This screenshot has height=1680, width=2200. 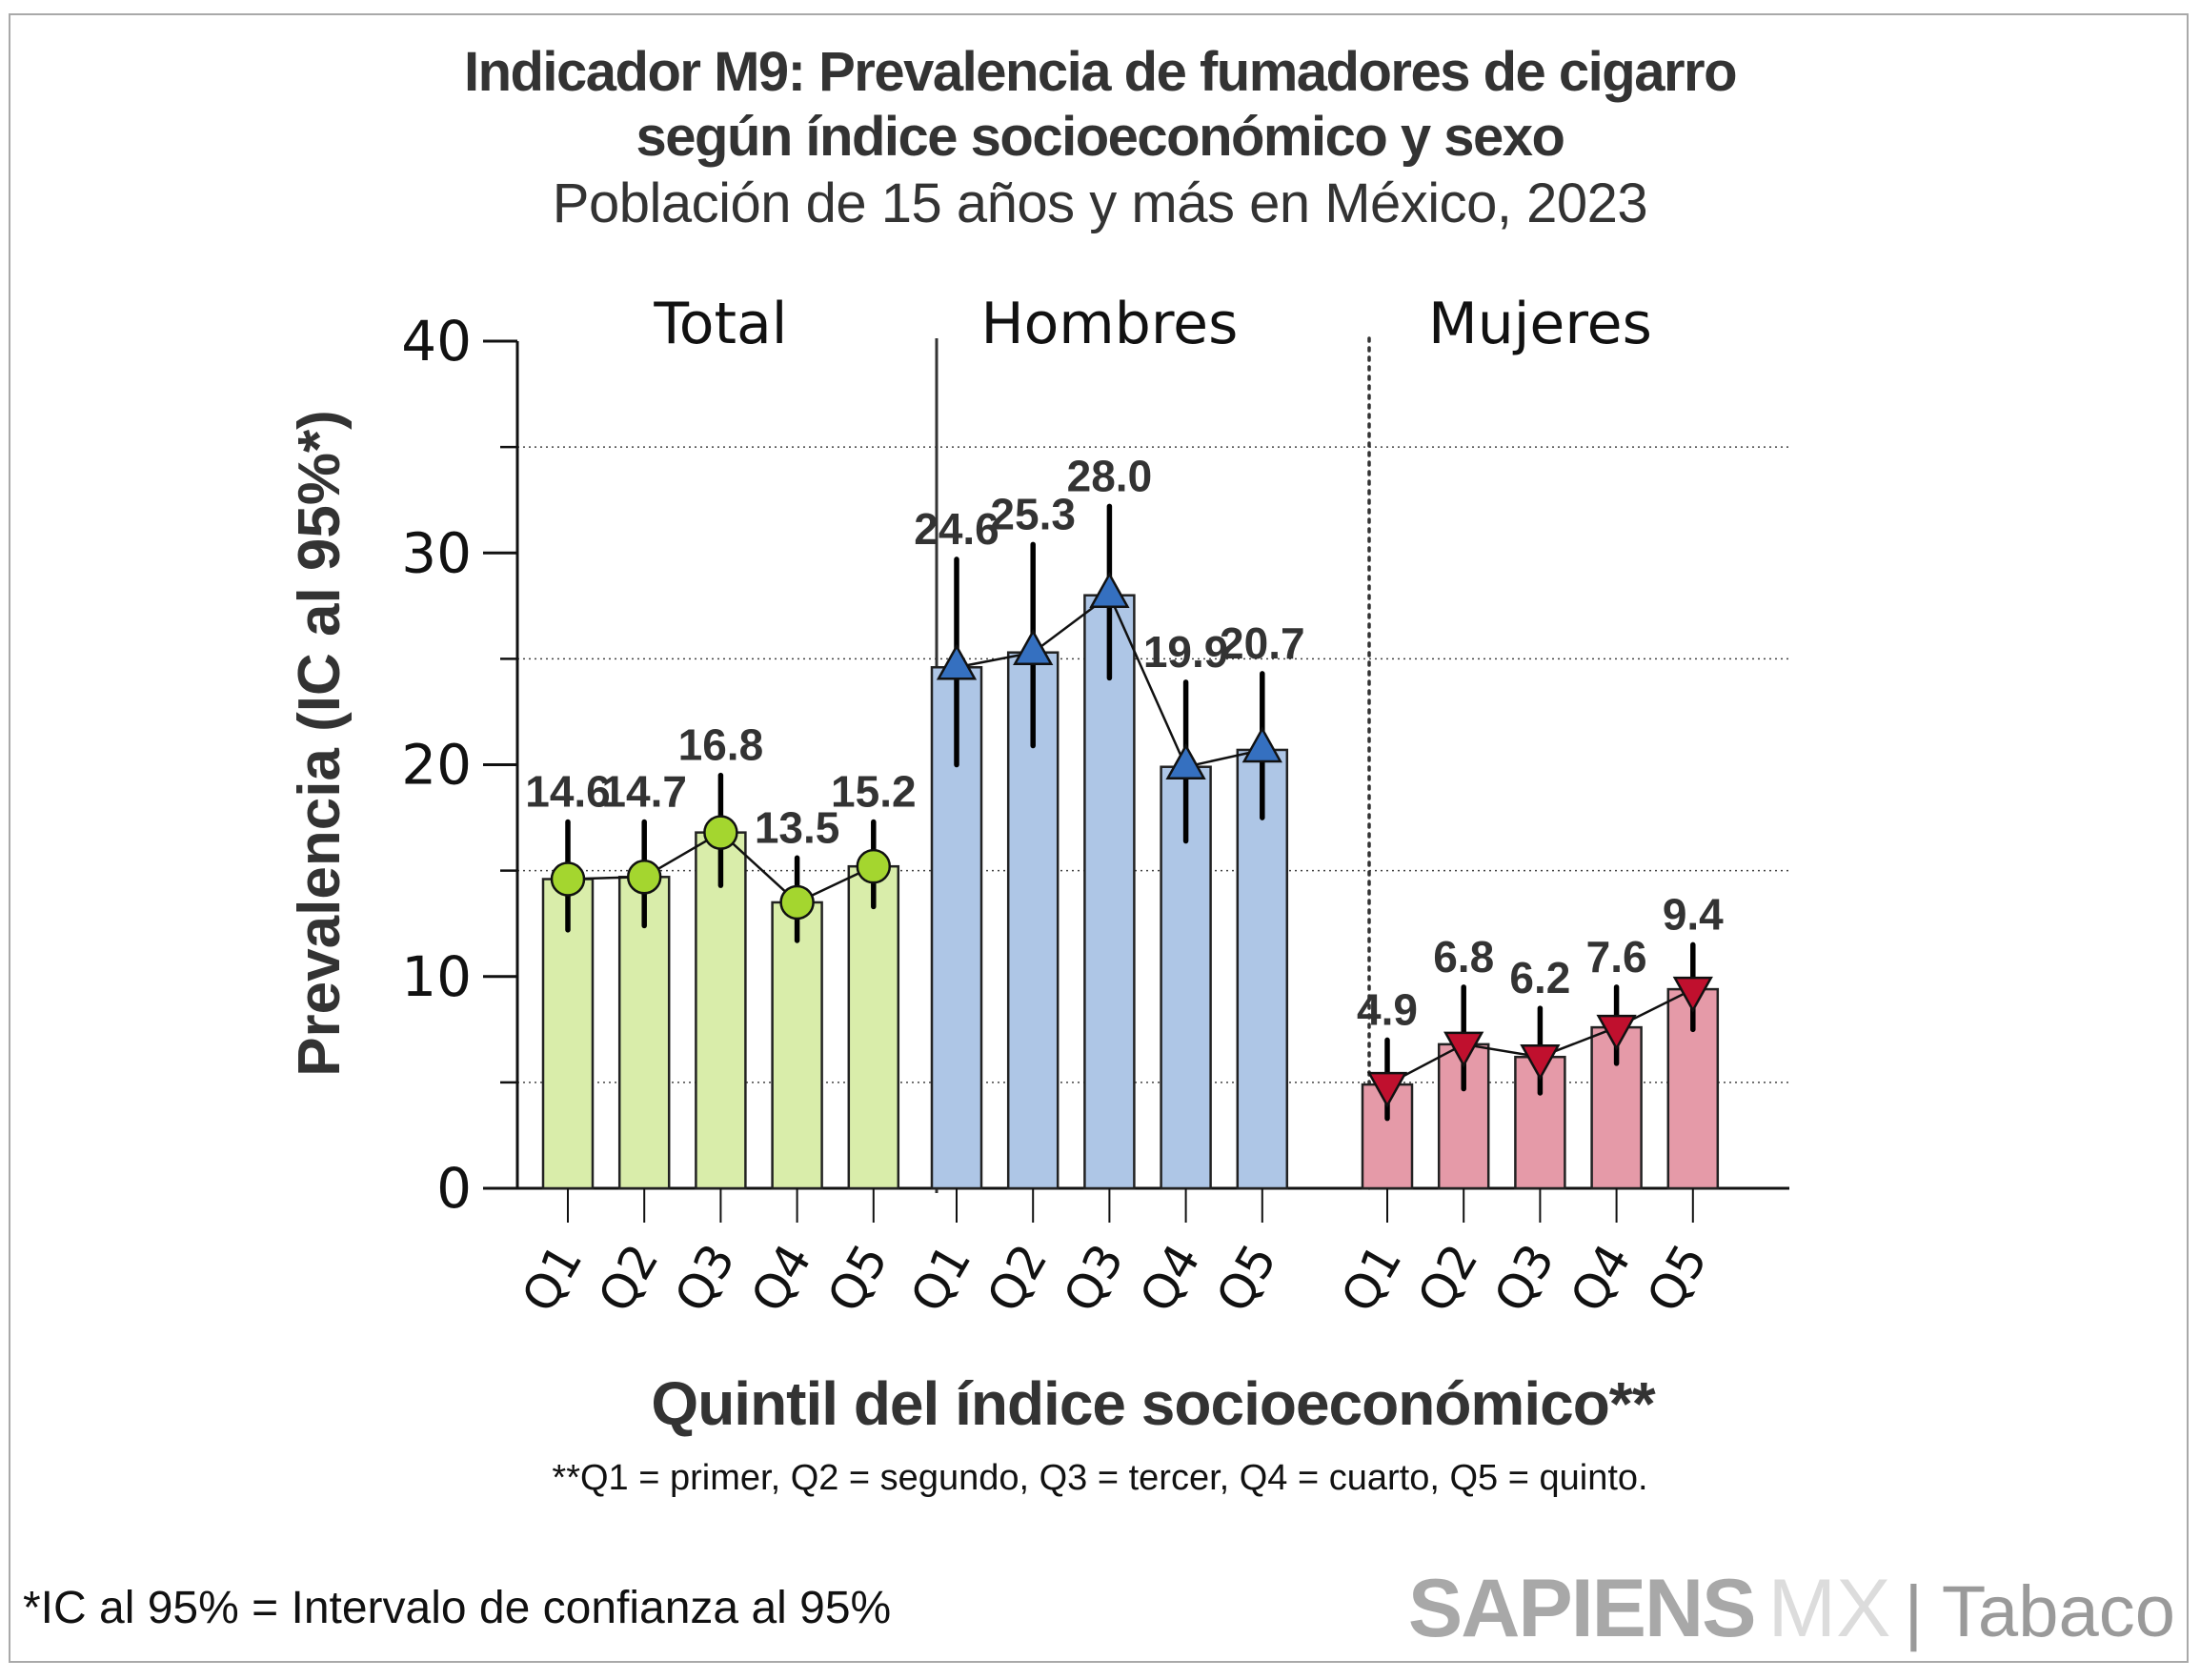 I want to click on bar-hombres-q3, so click(x=1109, y=892).